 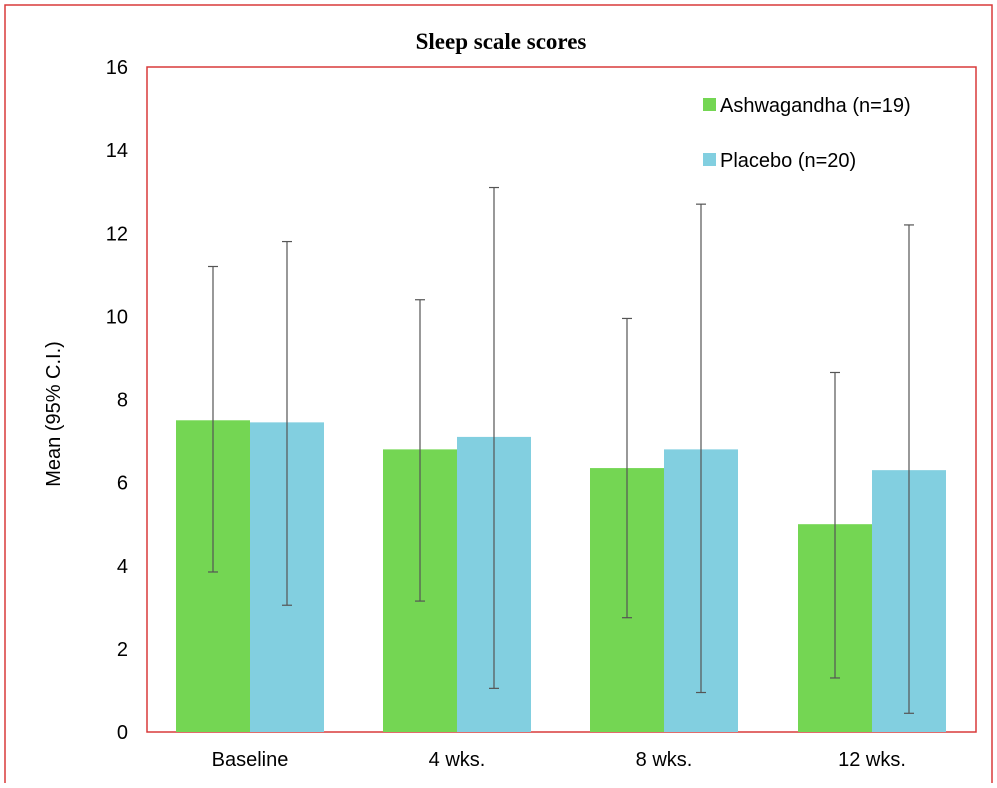 I want to click on legend-label-1: Placebo (n=20), so click(x=788, y=161).